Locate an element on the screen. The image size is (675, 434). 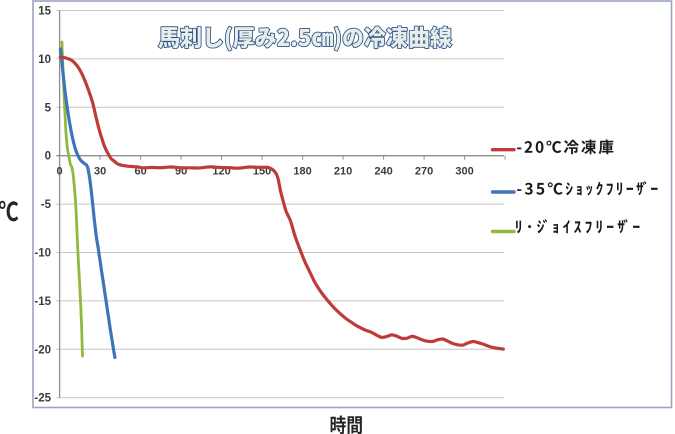
svg-text: 300 is located at coordinates (464, 172).